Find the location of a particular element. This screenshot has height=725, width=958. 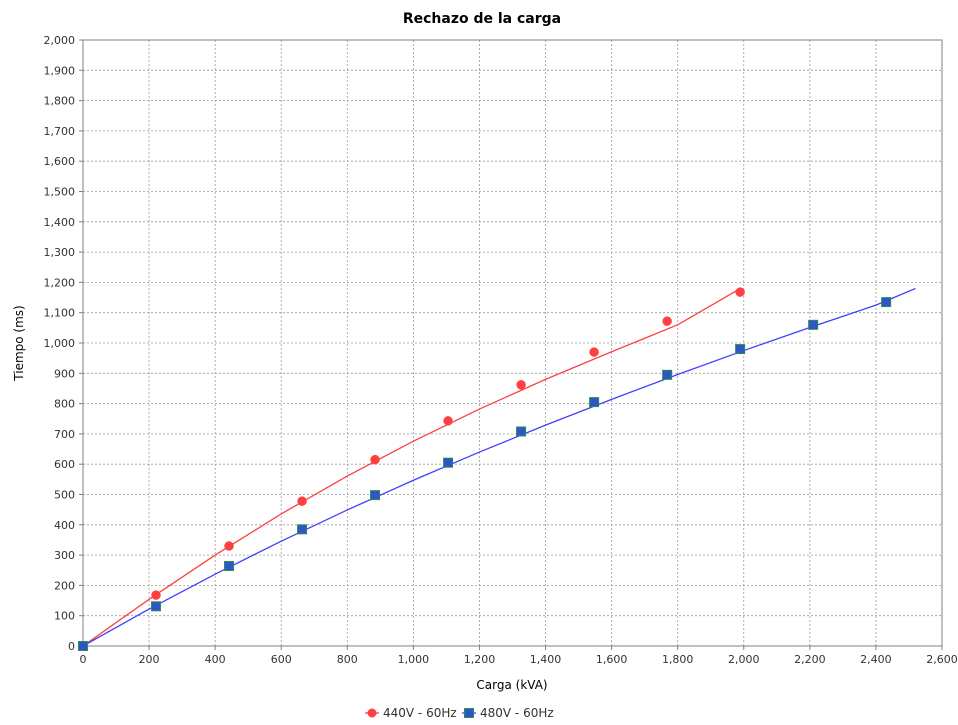

legend-label-0: 440V - 60Hz is located at coordinates (420, 713).